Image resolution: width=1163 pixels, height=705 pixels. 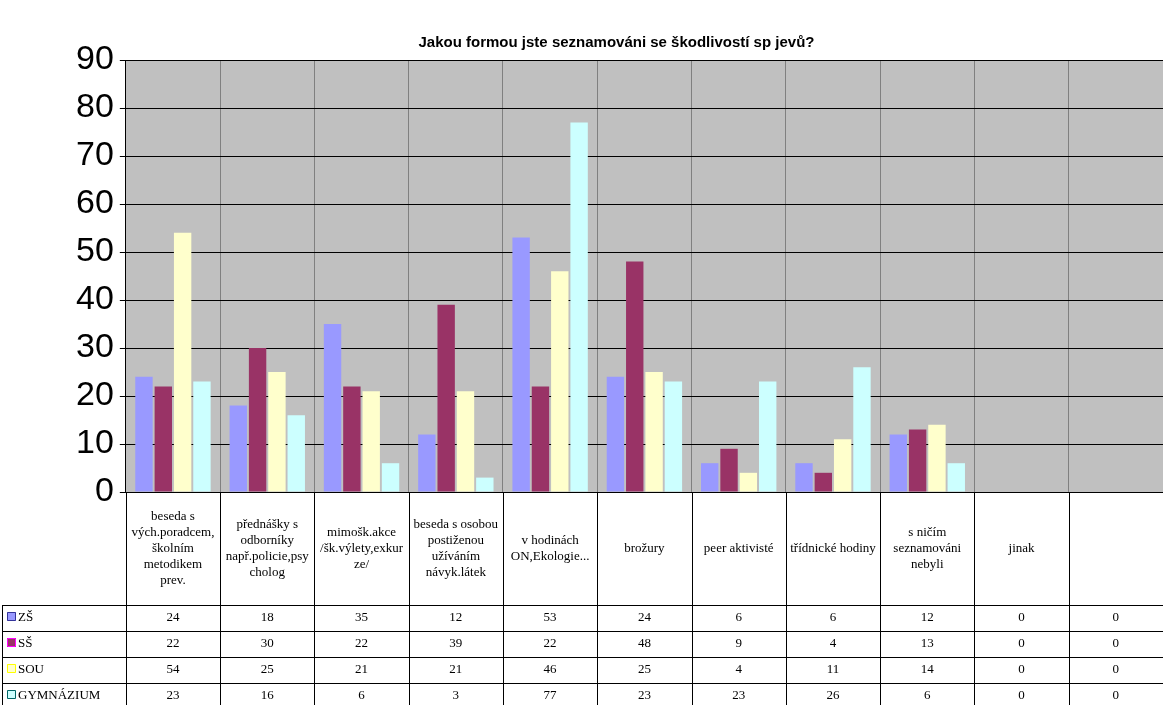 What do you see at coordinates (738, 643) in the screenshot?
I see `data-label: 9` at bounding box center [738, 643].